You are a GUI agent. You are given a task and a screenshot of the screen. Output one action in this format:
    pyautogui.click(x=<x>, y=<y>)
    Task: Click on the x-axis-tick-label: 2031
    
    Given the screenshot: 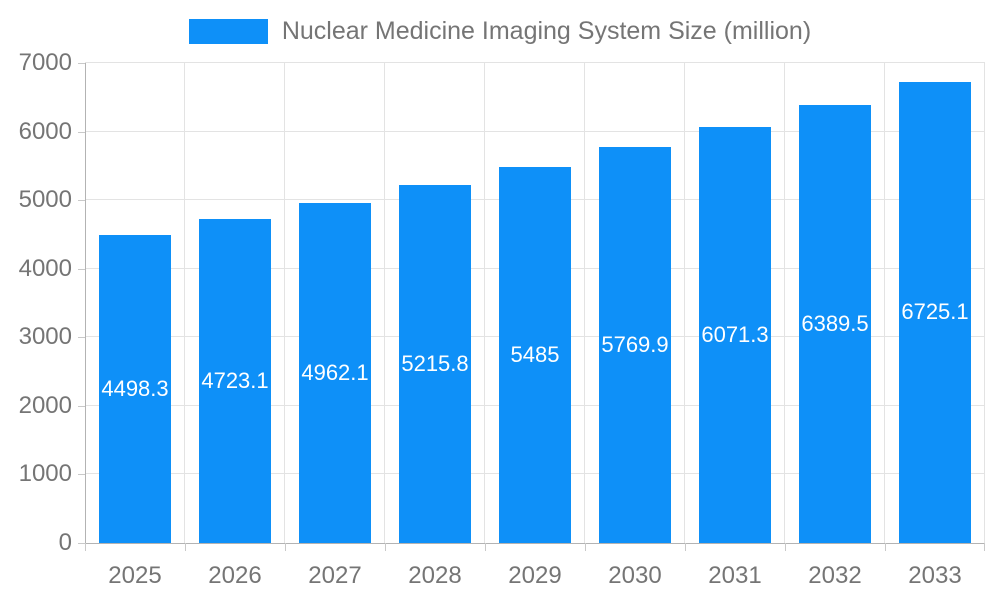 What is the action you would take?
    pyautogui.click(x=735, y=575)
    